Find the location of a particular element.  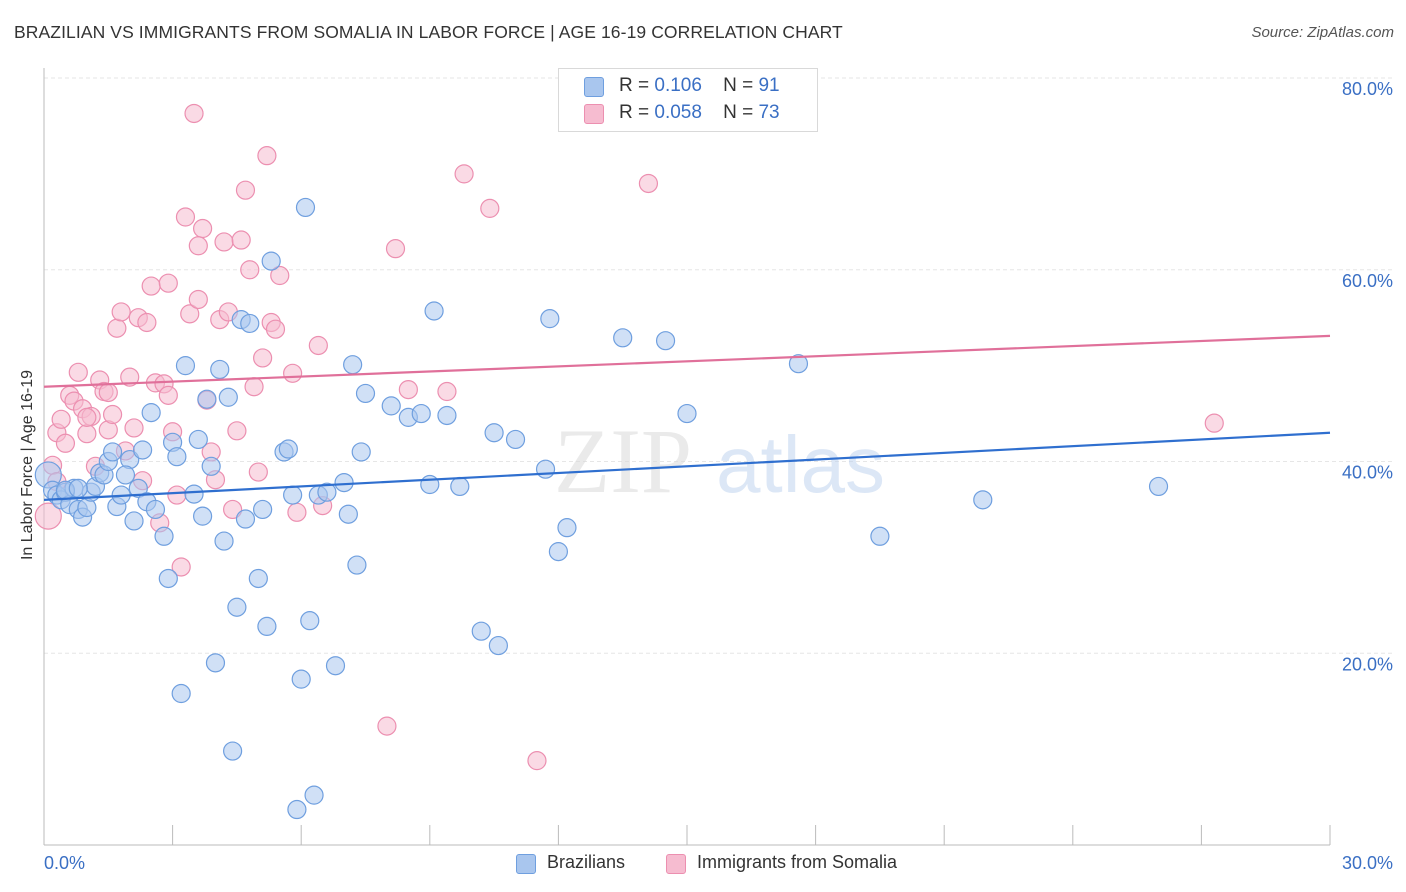

n-label: N = is located at coordinates (738, 112).